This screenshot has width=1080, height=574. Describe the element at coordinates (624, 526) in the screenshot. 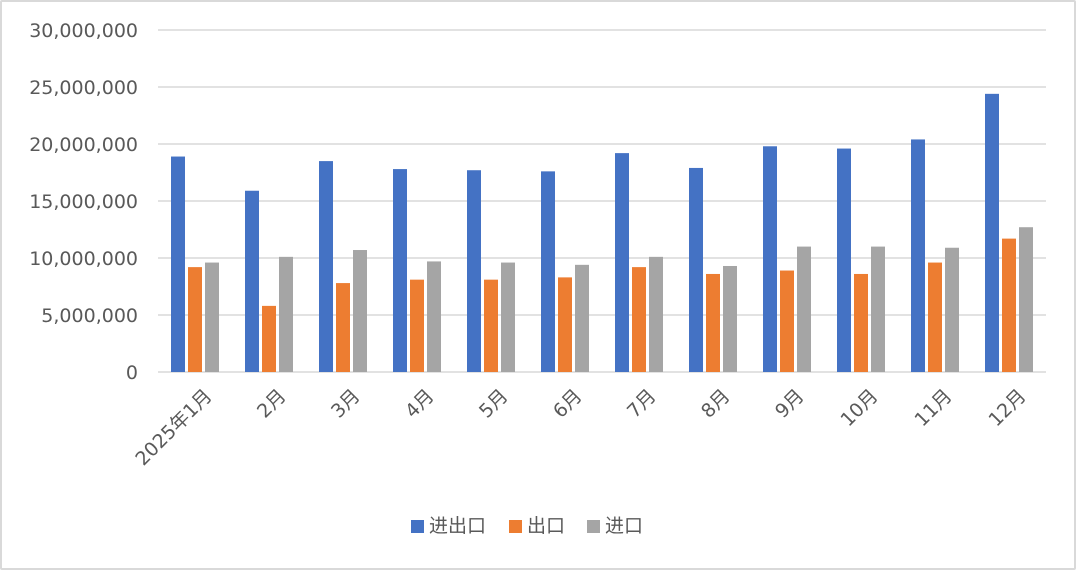

I see `legend-label: 进口` at that location.